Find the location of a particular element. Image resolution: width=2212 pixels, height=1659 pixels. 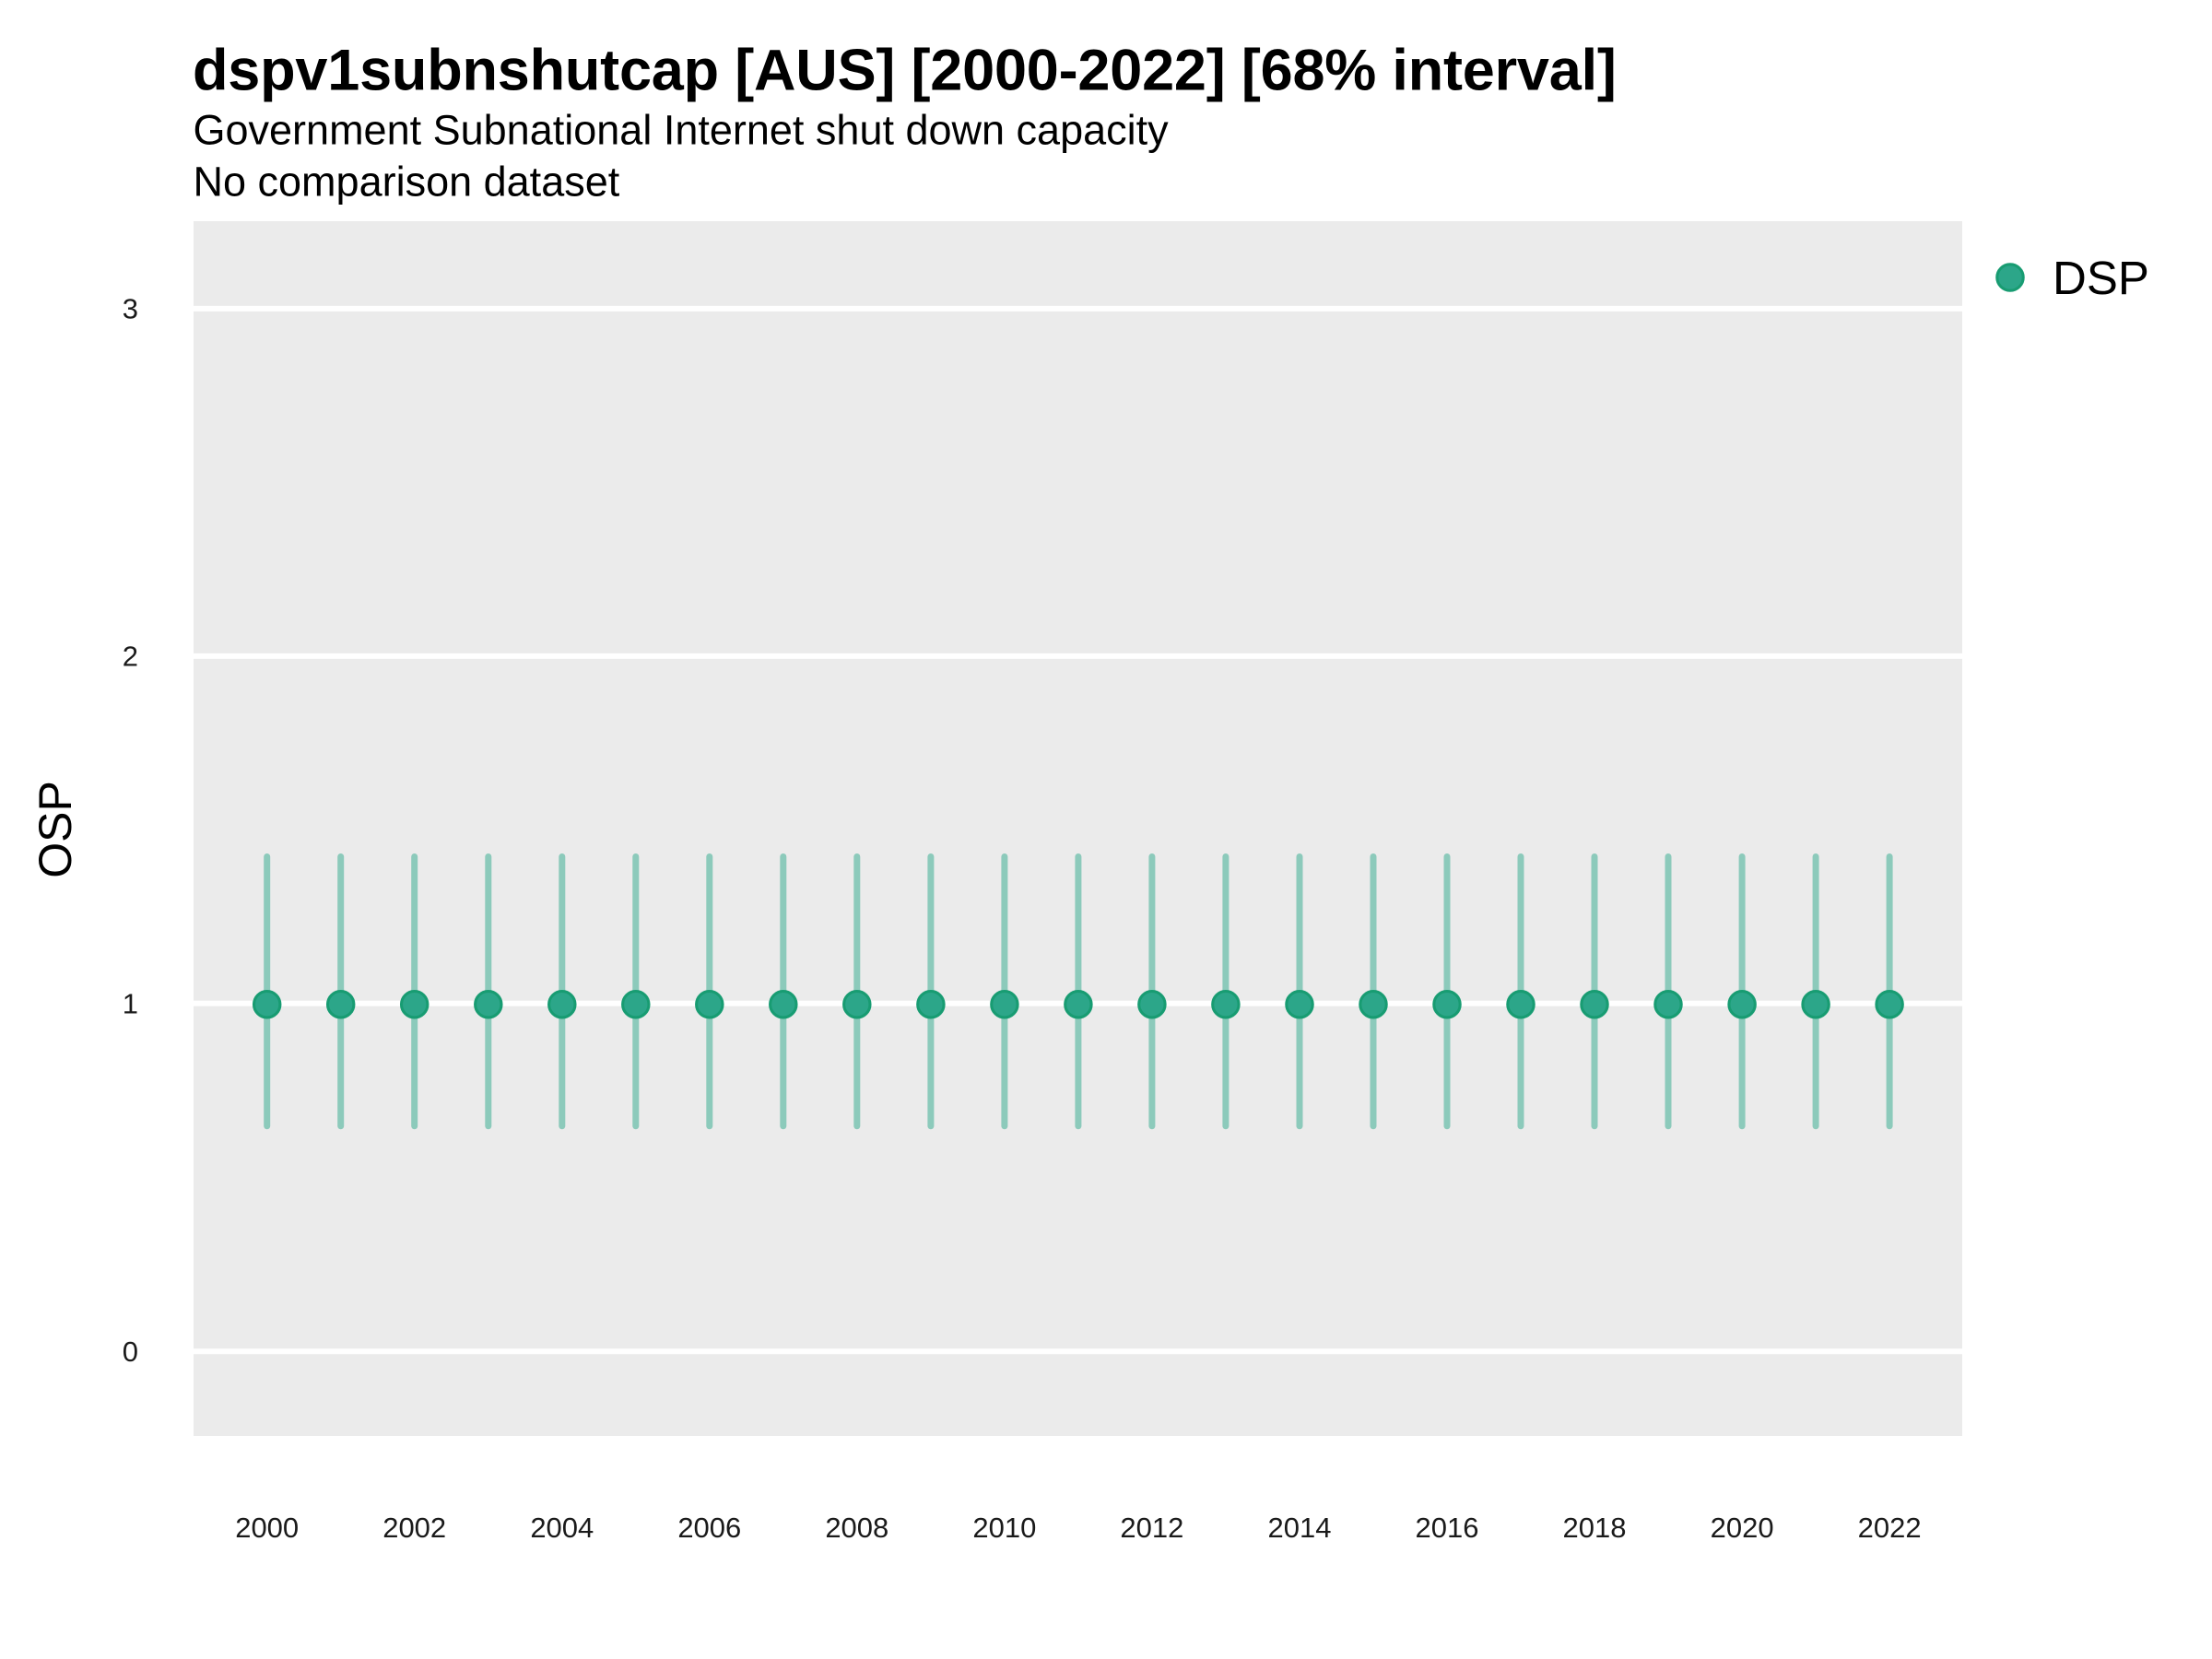

svg-text: OSP is located at coordinates (55, 829).